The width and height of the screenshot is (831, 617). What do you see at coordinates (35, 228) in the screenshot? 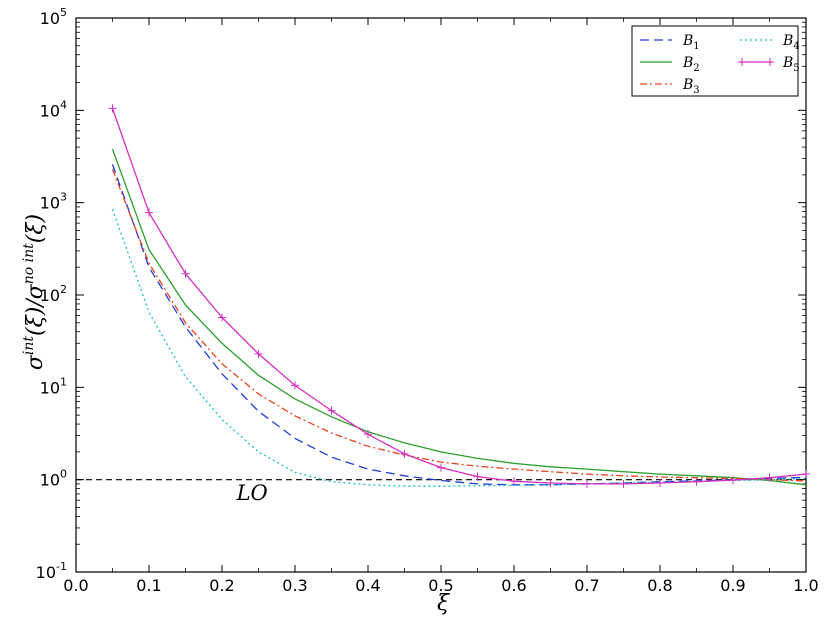
I see `y-label-tail: (ξ)` at bounding box center [35, 228].